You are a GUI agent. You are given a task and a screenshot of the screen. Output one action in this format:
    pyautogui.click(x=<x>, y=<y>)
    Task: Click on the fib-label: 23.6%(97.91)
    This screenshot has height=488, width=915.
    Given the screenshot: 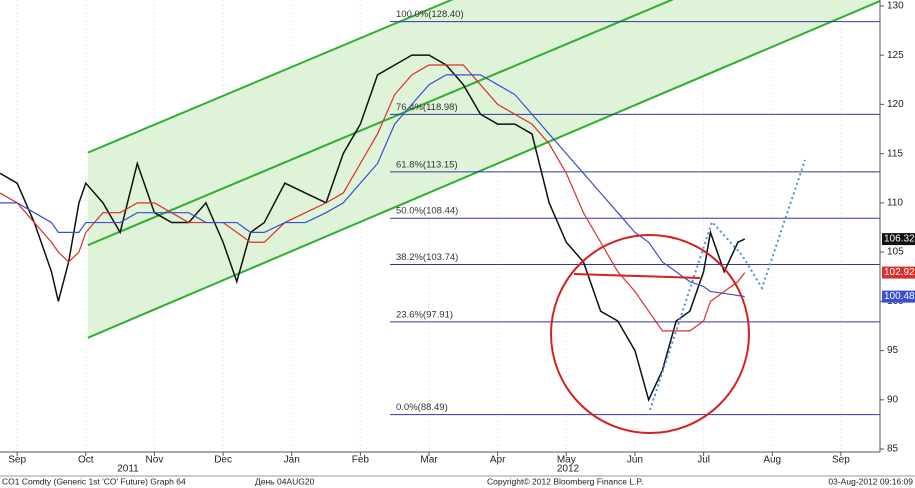 What is the action you would take?
    pyautogui.click(x=424, y=314)
    